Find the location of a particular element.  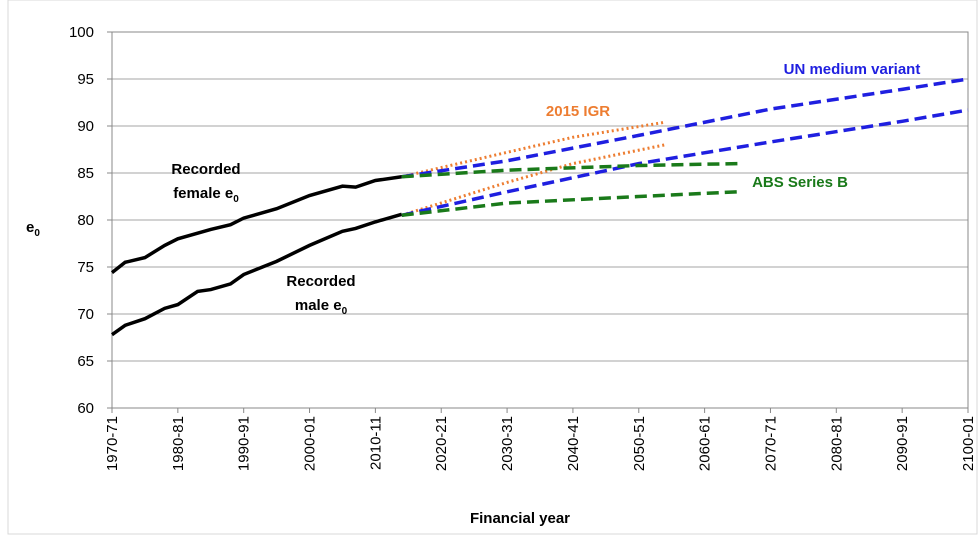

x-tick-label: 2050-51 is located at coordinates (639, 443).